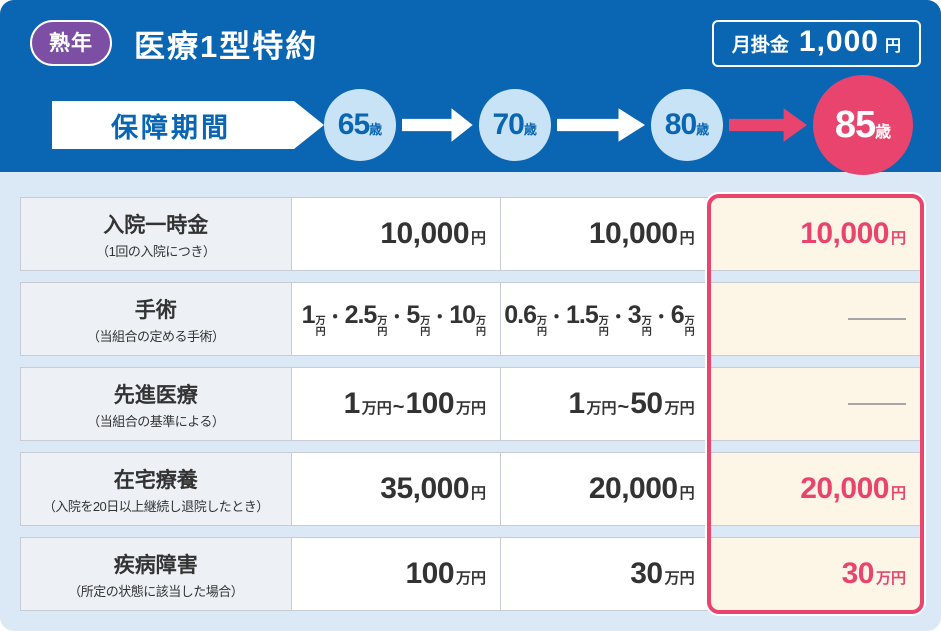 This screenshot has width=941, height=631. I want to click on row-header: 疾病障害 （所定の状態に該当した場合）, so click(156, 574).